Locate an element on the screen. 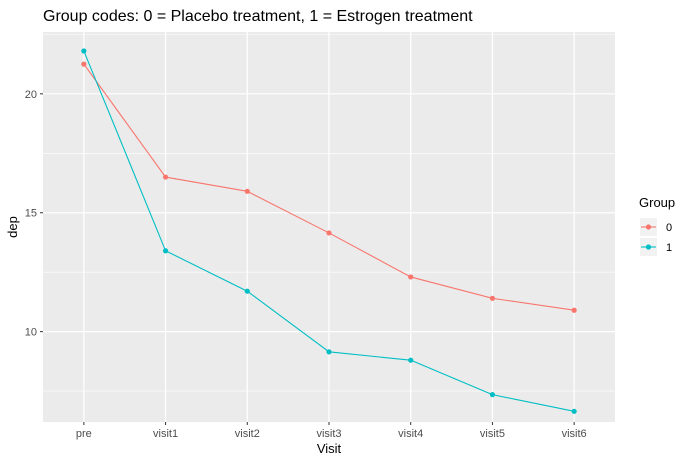  y-tick-label: 15 is located at coordinates (31, 214).